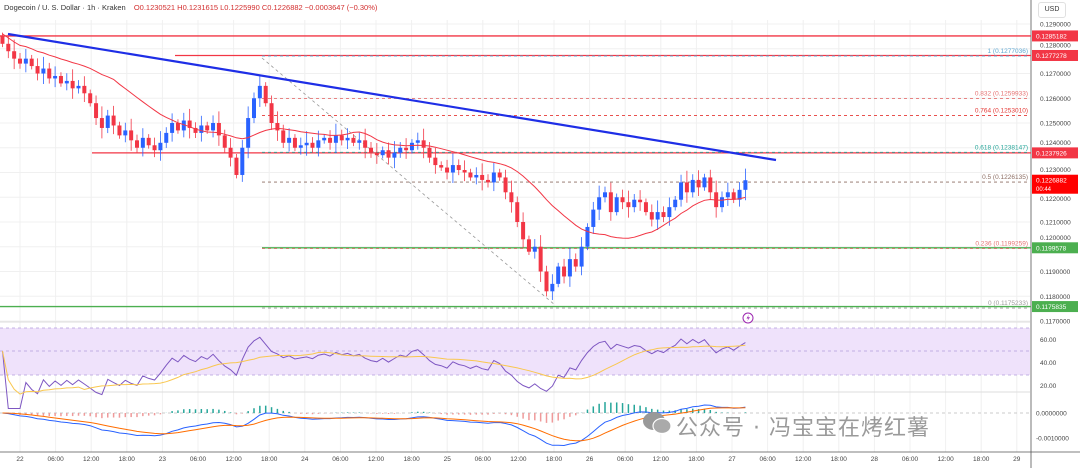 This screenshot has height=468, width=1080. Describe the element at coordinates (1048, 363) in the screenshot. I see `rsi-tick-label: 40.00` at that location.